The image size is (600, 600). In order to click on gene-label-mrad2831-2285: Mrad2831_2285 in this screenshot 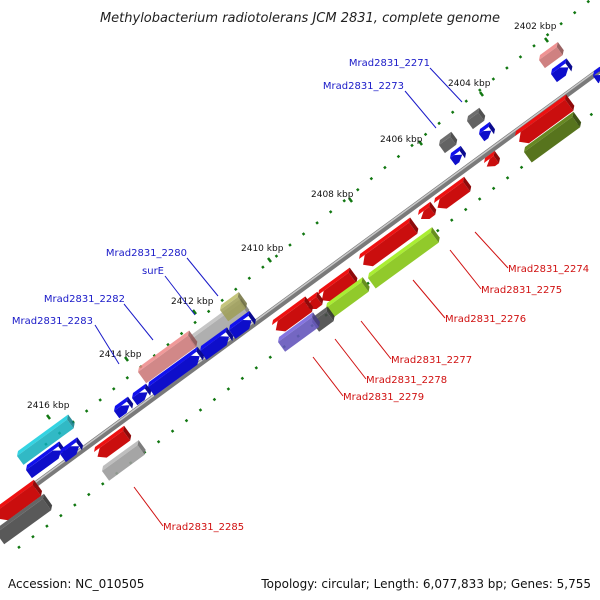, I will do `click(203, 527)`.